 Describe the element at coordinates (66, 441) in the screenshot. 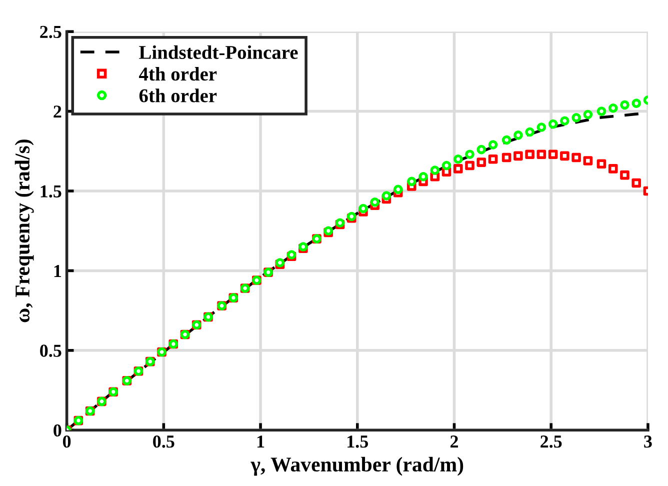

I see `x-tick-label: 0` at that location.